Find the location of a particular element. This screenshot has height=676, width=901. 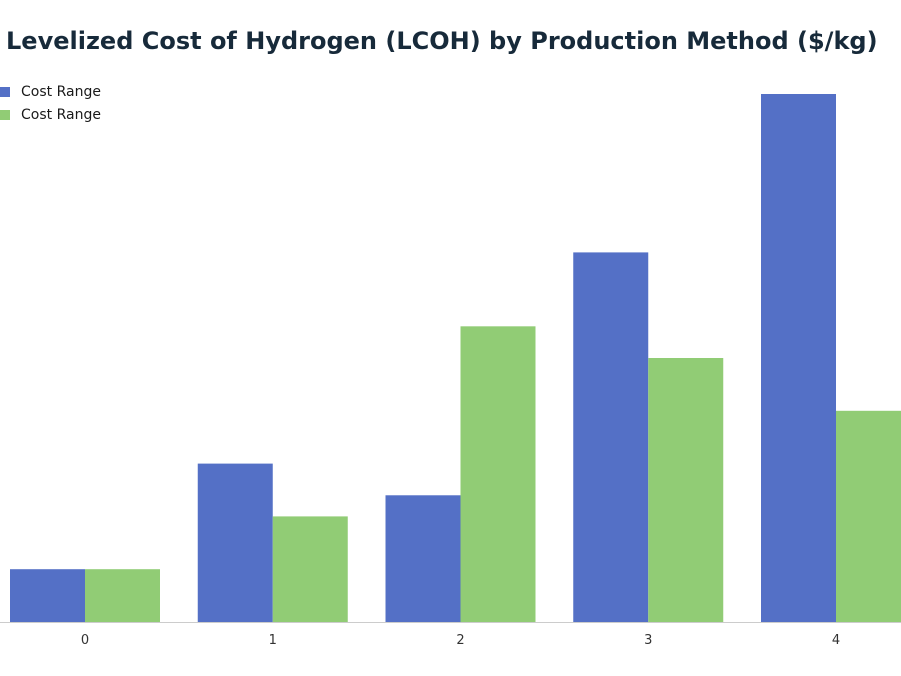

legend: Cost Range Cost Range is located at coordinates (50, 103).